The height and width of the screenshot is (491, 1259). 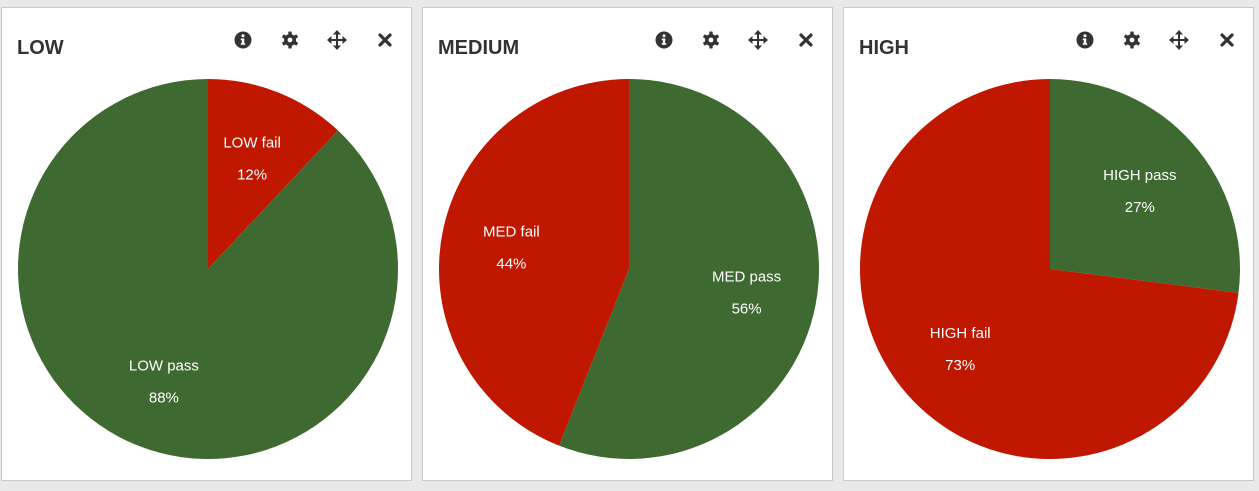 I want to click on pie-slice-low-fail, so click(x=273, y=174).